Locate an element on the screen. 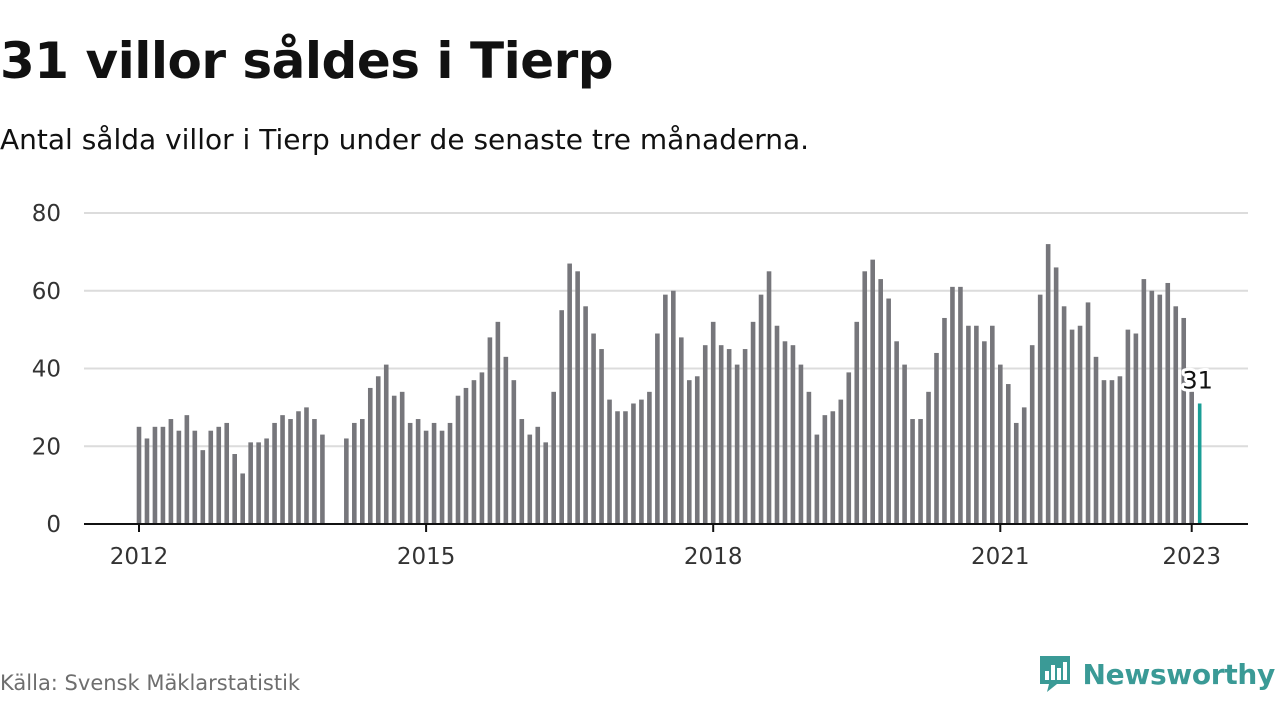 The image size is (1280, 720). y-tick-label: 40 is located at coordinates (46, 370).